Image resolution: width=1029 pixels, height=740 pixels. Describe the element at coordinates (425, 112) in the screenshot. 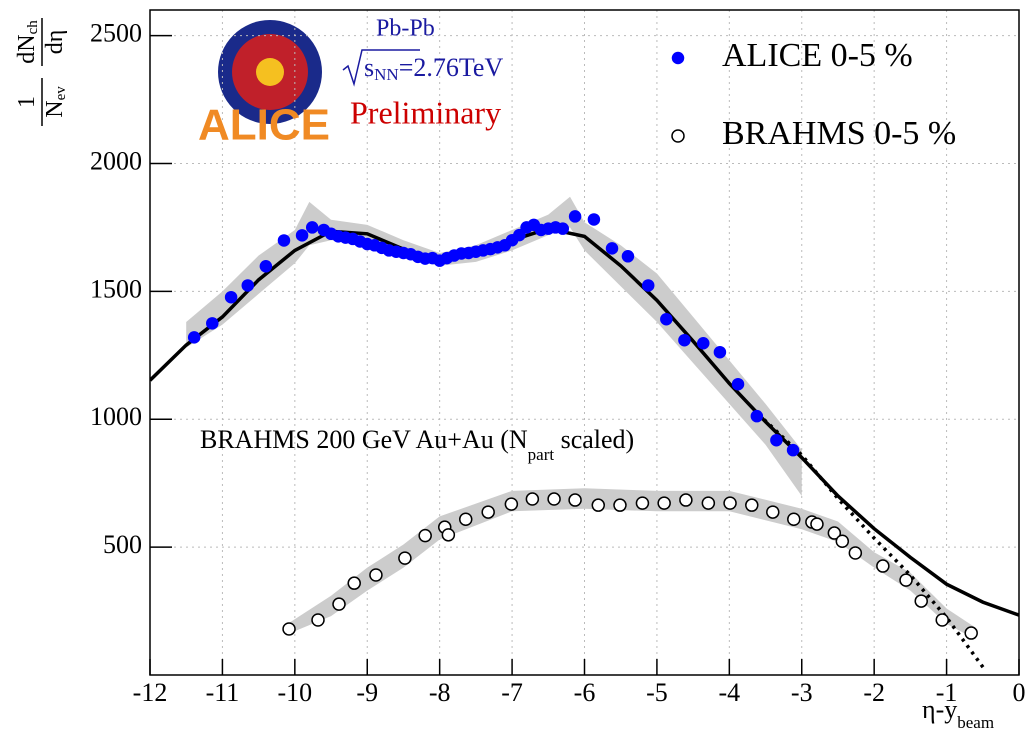

I see `status-label: Preliminary` at that location.